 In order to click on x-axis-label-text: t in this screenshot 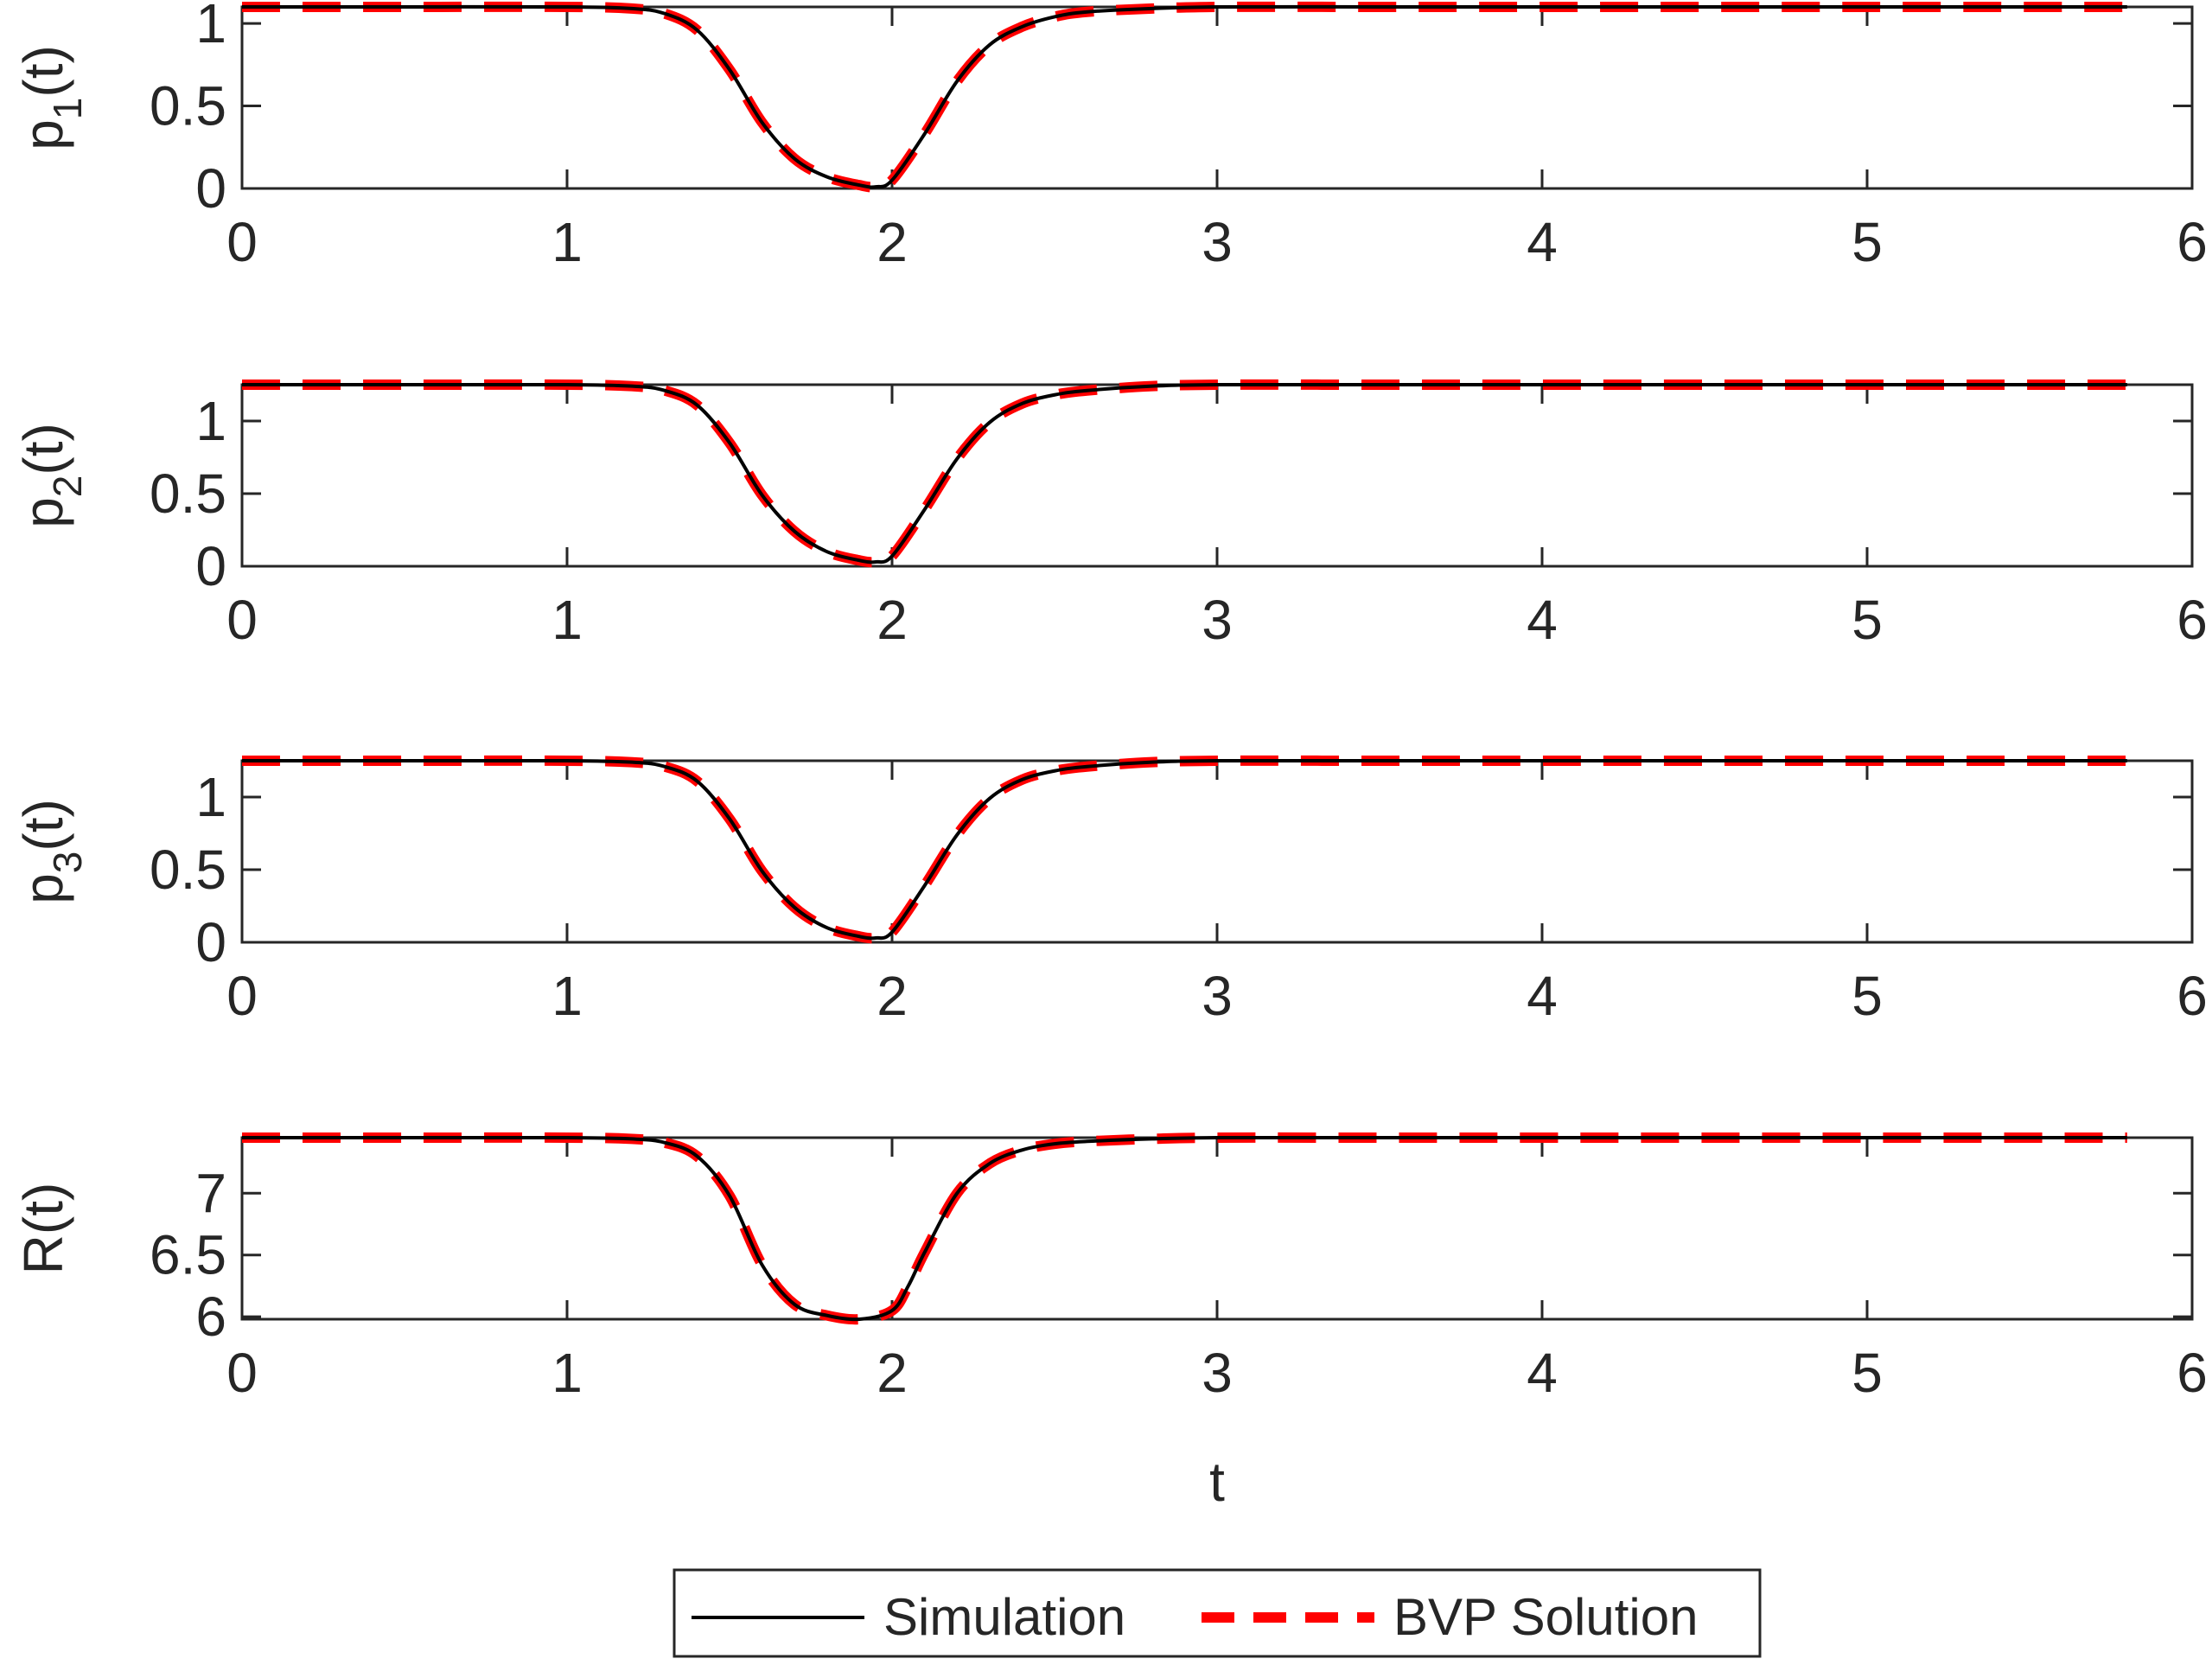, I will do `click(1217, 1482)`.